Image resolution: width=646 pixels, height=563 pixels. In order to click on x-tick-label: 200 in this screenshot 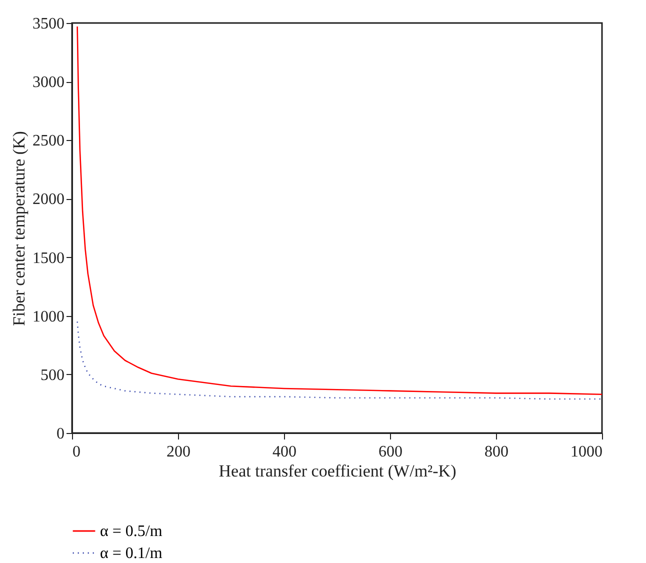, I will do `click(178, 452)`.